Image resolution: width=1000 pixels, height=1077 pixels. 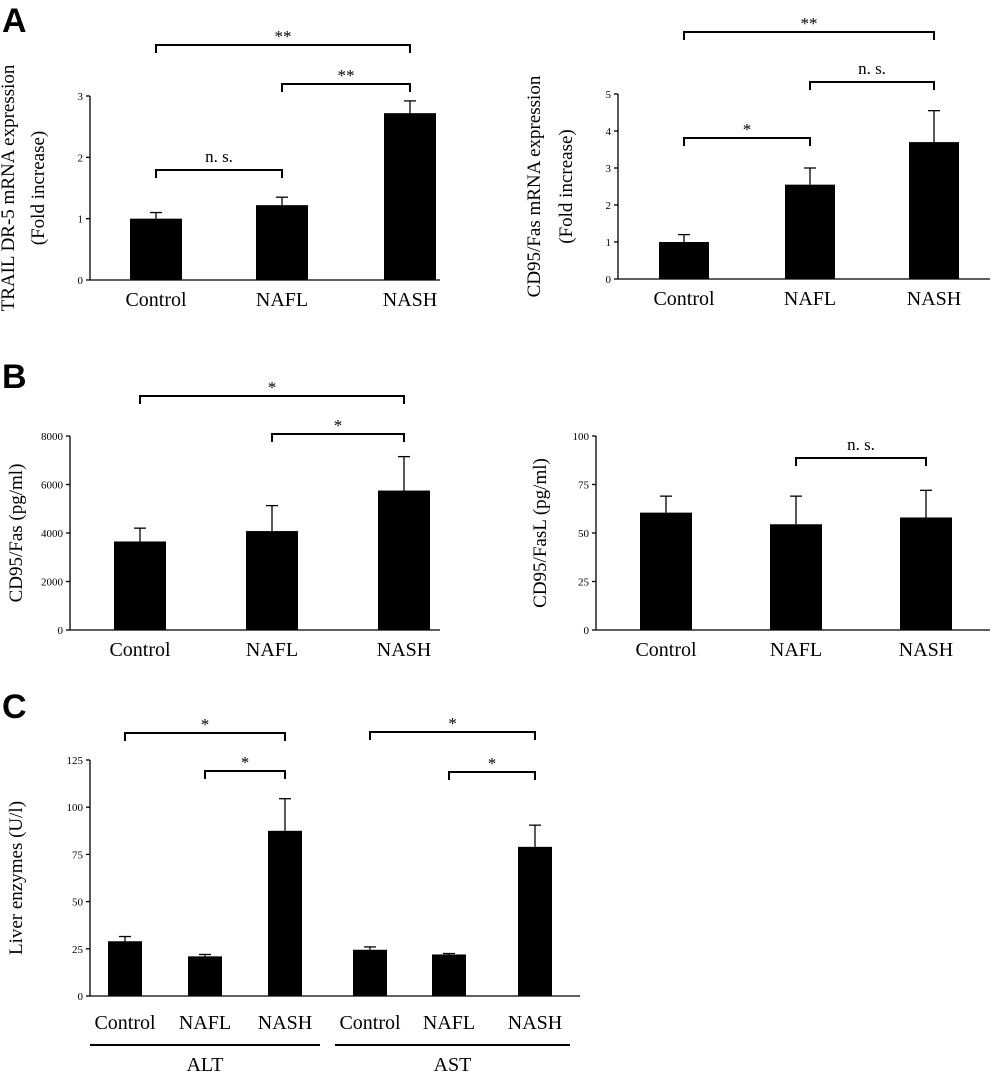 I want to click on group-label: ALT, so click(x=204, y=1065).